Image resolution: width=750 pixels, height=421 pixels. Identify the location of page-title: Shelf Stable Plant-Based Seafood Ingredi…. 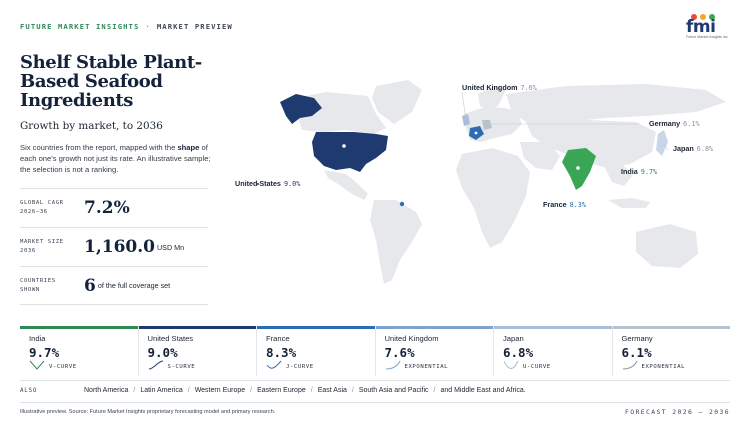
(111, 81).